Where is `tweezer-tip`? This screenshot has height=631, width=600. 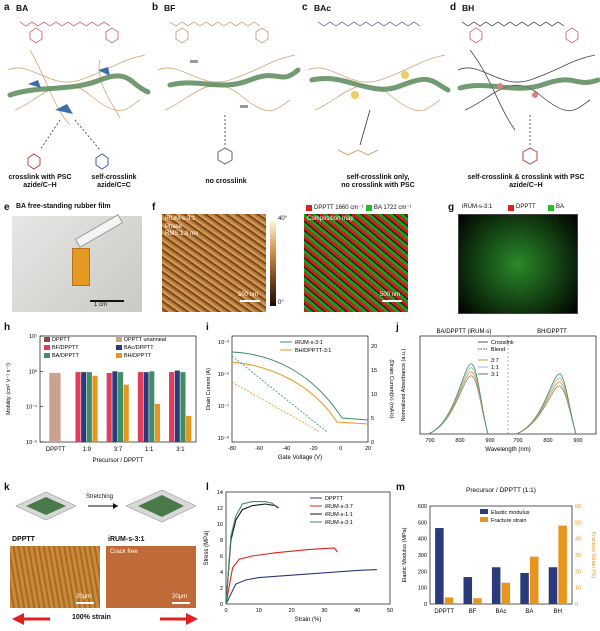
tweezer-tip is located at coordinates (99, 231).